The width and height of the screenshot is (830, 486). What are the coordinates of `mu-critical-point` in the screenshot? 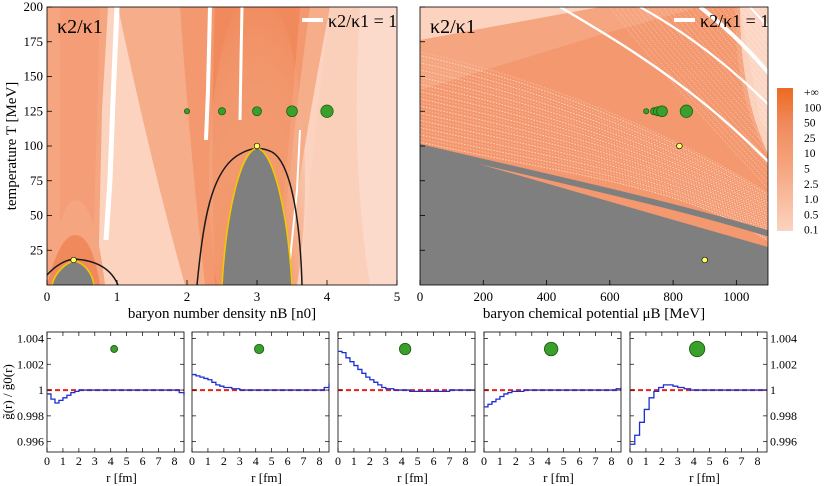 It's located at (704, 260).